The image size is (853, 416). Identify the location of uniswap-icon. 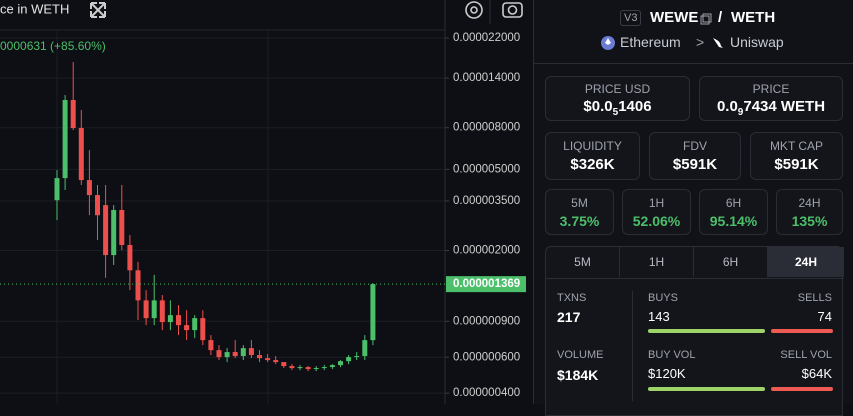
(718, 43).